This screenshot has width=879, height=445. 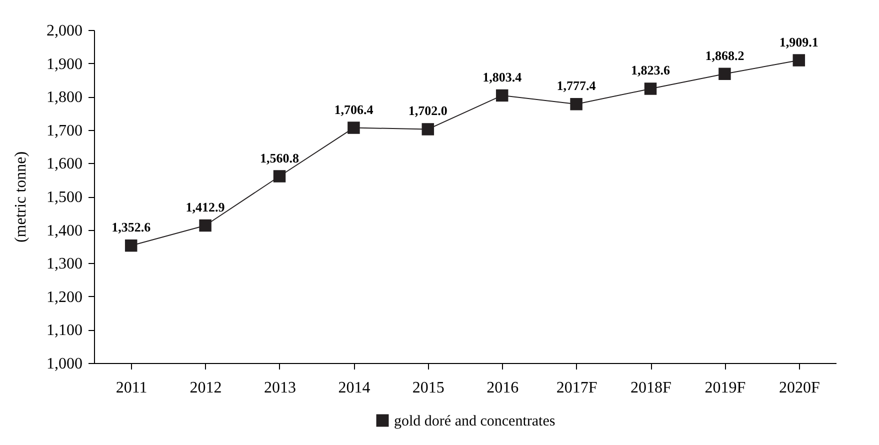 I want to click on data-label: 1,352.6, so click(x=132, y=227).